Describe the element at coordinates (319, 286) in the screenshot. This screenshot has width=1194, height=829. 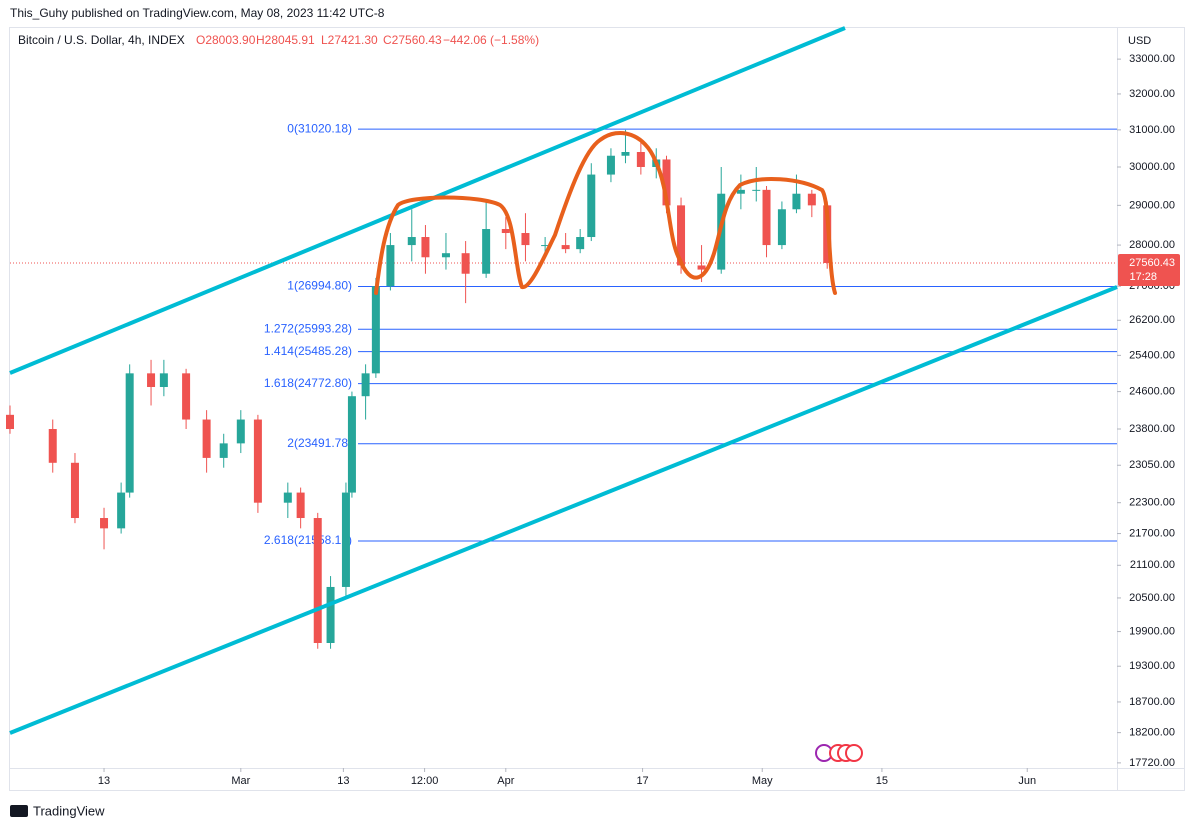
I see `fib-label: 1(26994.80)` at that location.